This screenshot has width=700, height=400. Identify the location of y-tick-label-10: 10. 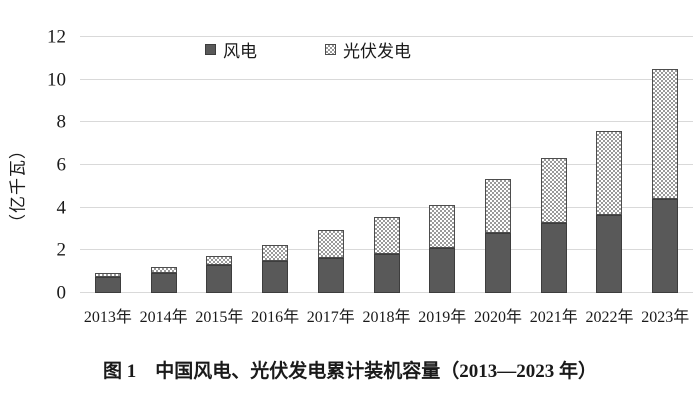
(56, 80).